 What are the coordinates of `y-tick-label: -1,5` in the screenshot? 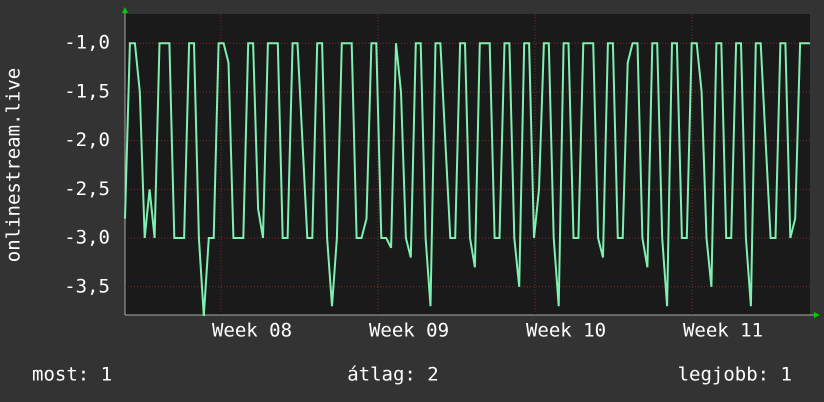 It's located at (87, 91).